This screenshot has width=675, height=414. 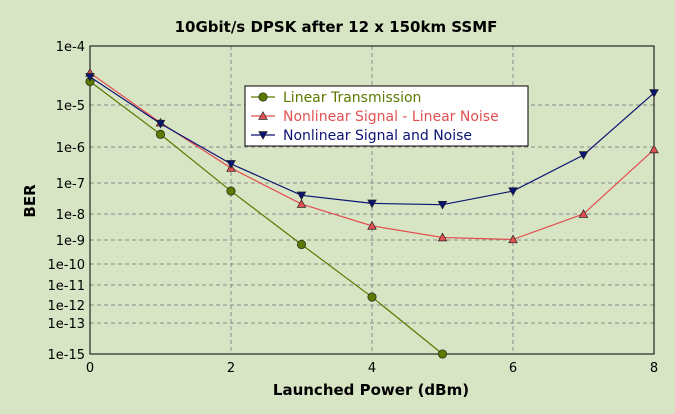 I want to click on legend-label: Linear Transmission, so click(x=352, y=98).